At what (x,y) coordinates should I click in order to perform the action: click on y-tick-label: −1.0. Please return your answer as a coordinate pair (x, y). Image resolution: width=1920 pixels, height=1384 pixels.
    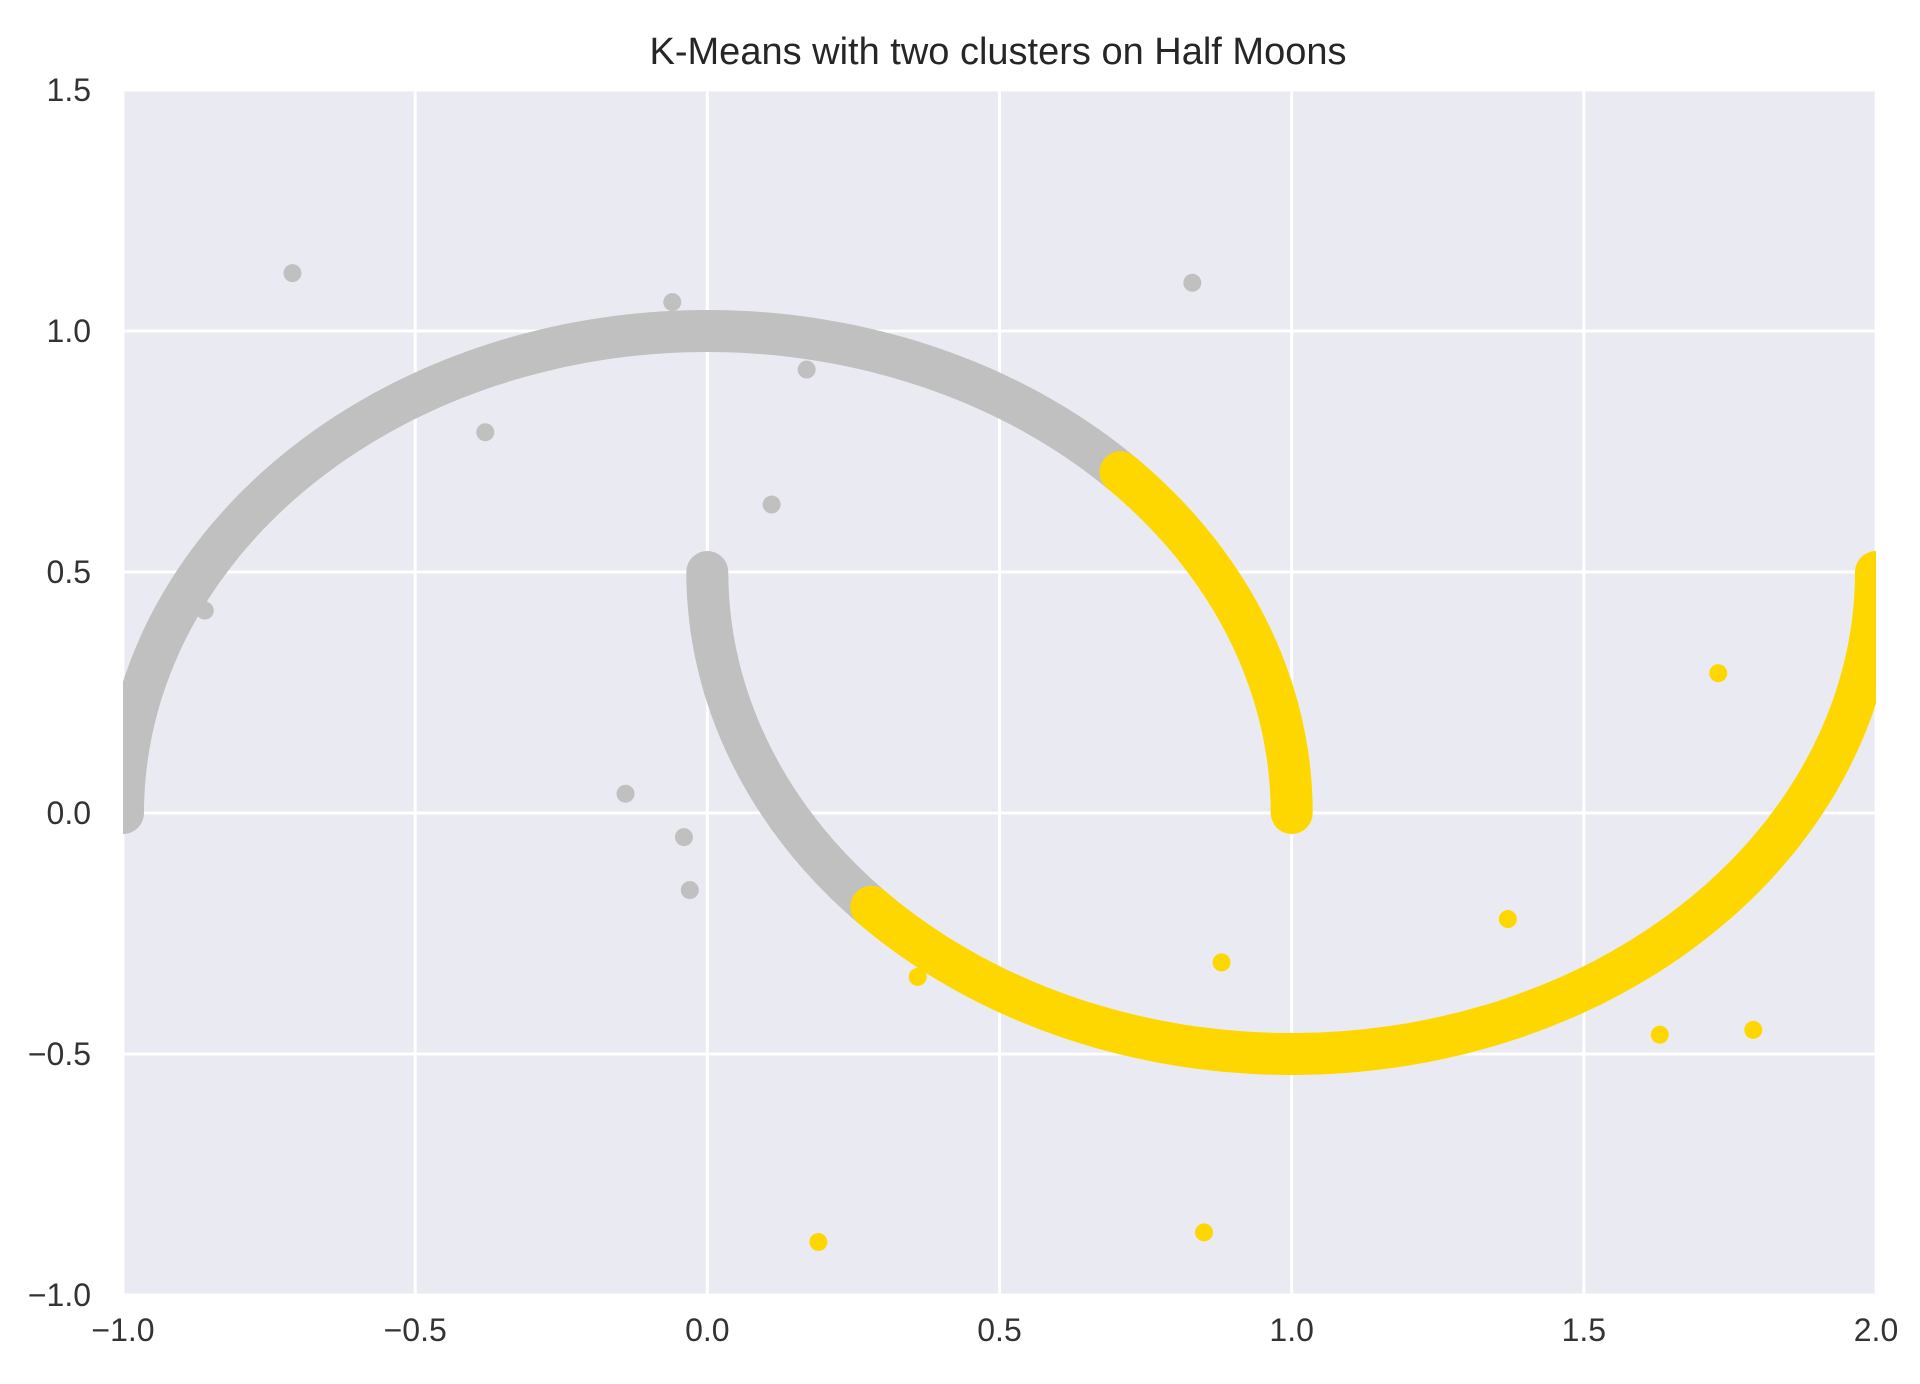
    Looking at the image, I should click on (59, 1295).